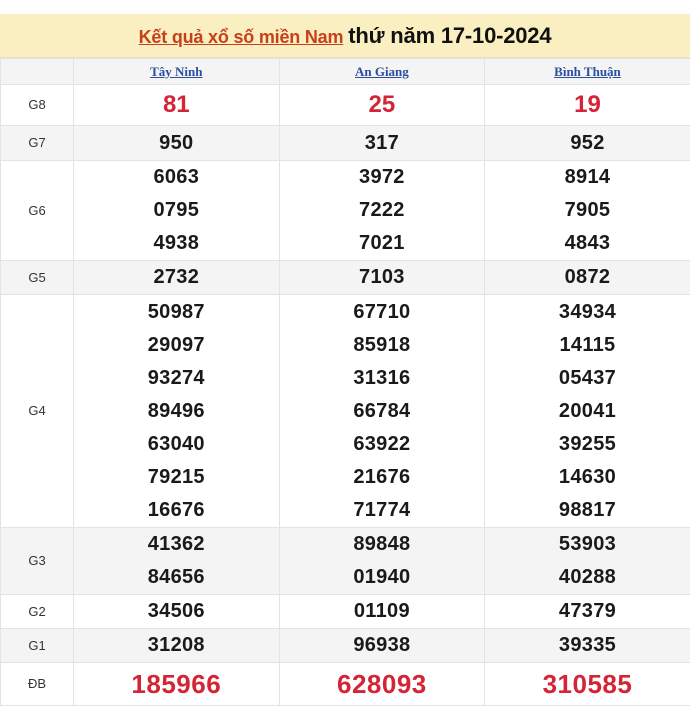 This screenshot has width=690, height=706. I want to click on province-link-1: An Giang, so click(381, 71).